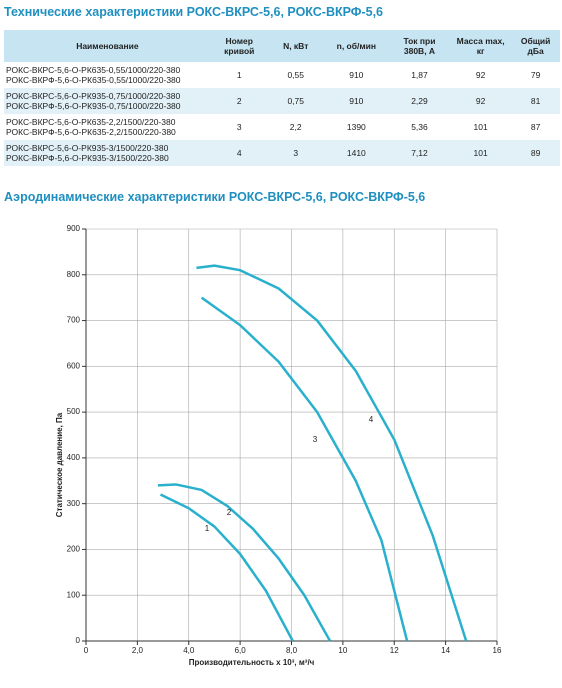 The height and width of the screenshot is (688, 562). Describe the element at coordinates (419, 101) in the screenshot. I see `table-cell: 2,29` at that location.